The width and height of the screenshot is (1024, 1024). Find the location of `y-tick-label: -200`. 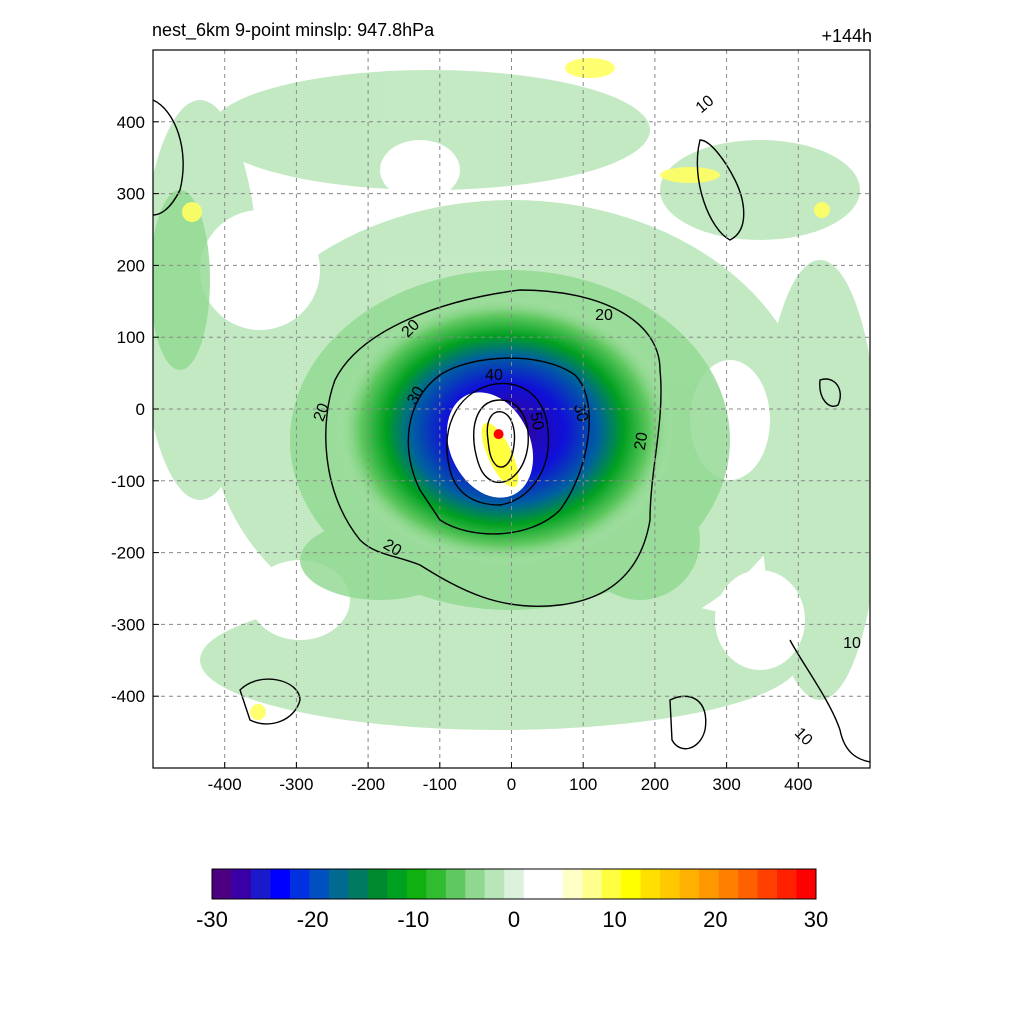

y-tick-label: -200 is located at coordinates (128, 553).